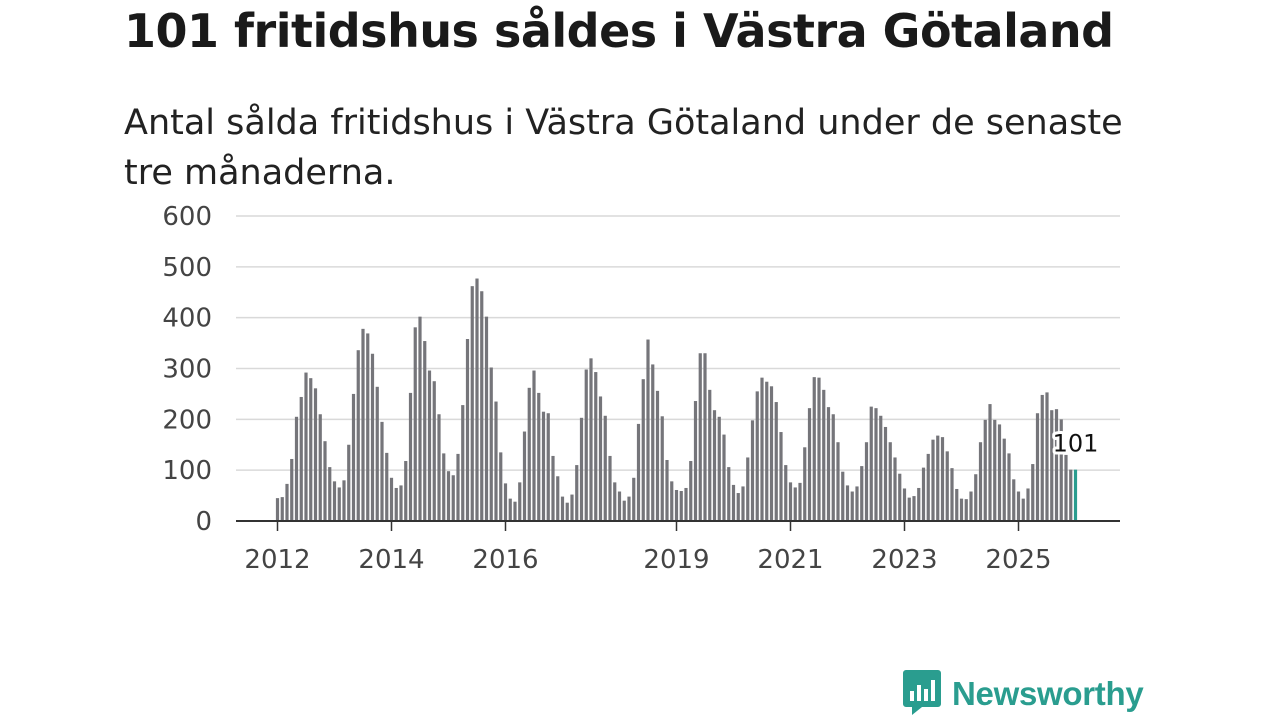  I want to click on x-tick-label: 2025, so click(1018, 560).